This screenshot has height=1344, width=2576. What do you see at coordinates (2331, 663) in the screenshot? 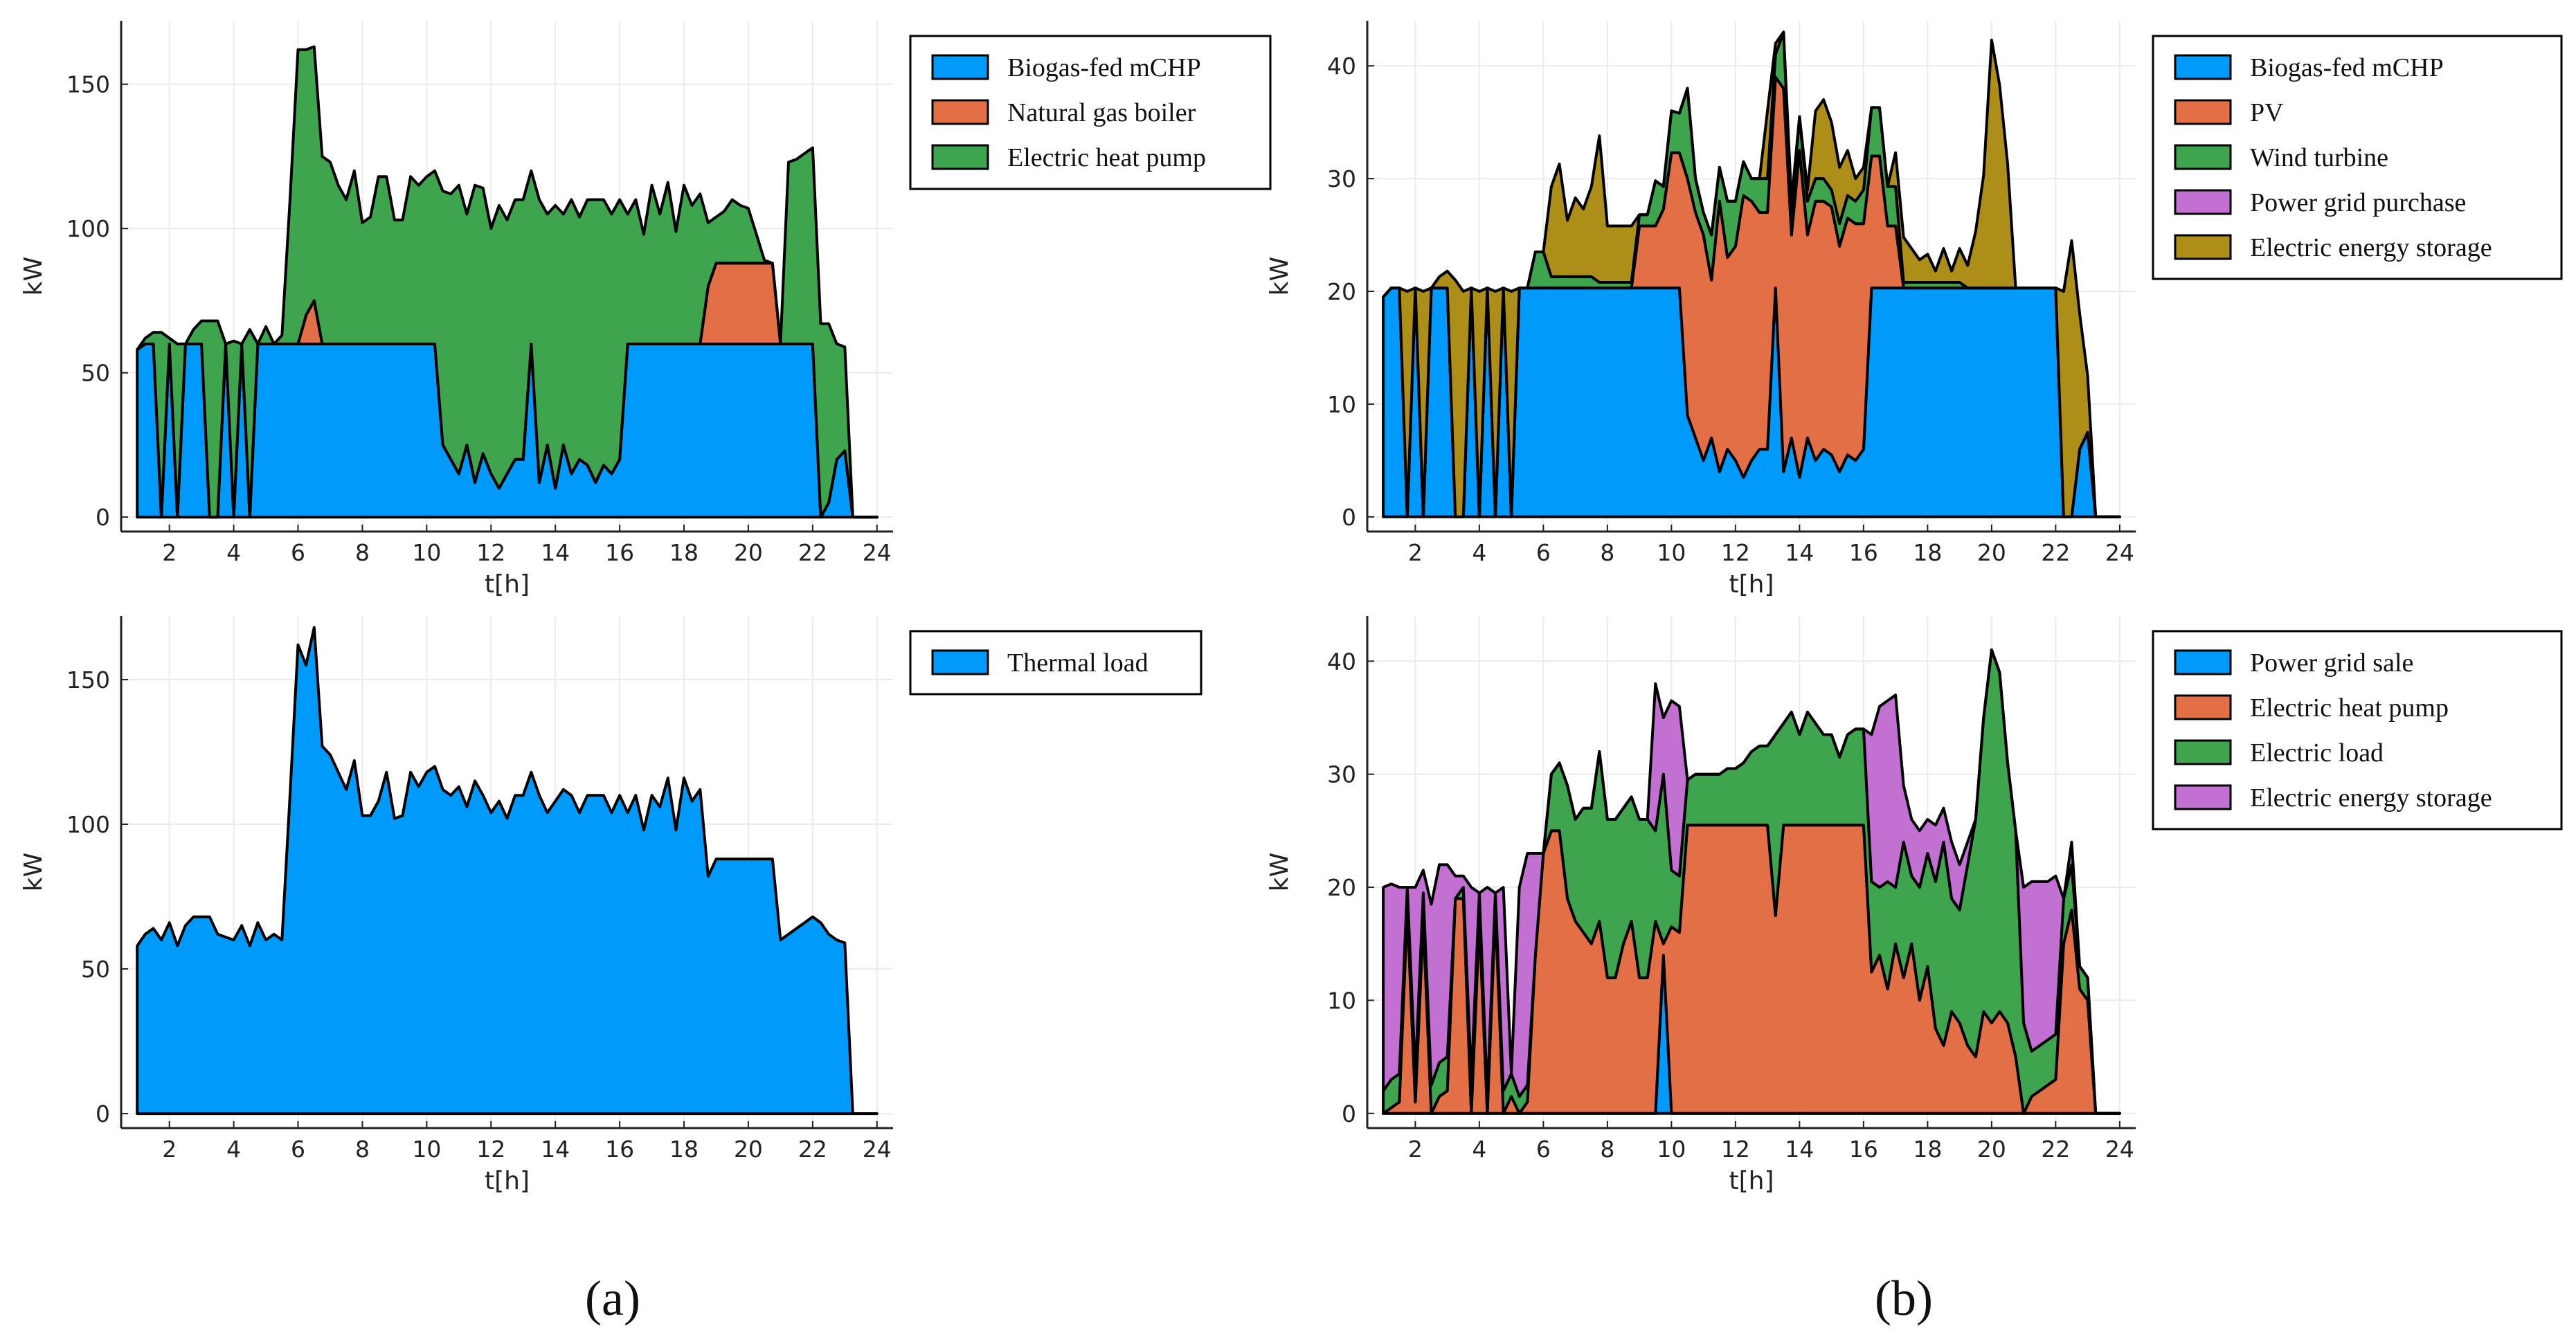
I see `legend-label: Power grid sale` at bounding box center [2331, 663].